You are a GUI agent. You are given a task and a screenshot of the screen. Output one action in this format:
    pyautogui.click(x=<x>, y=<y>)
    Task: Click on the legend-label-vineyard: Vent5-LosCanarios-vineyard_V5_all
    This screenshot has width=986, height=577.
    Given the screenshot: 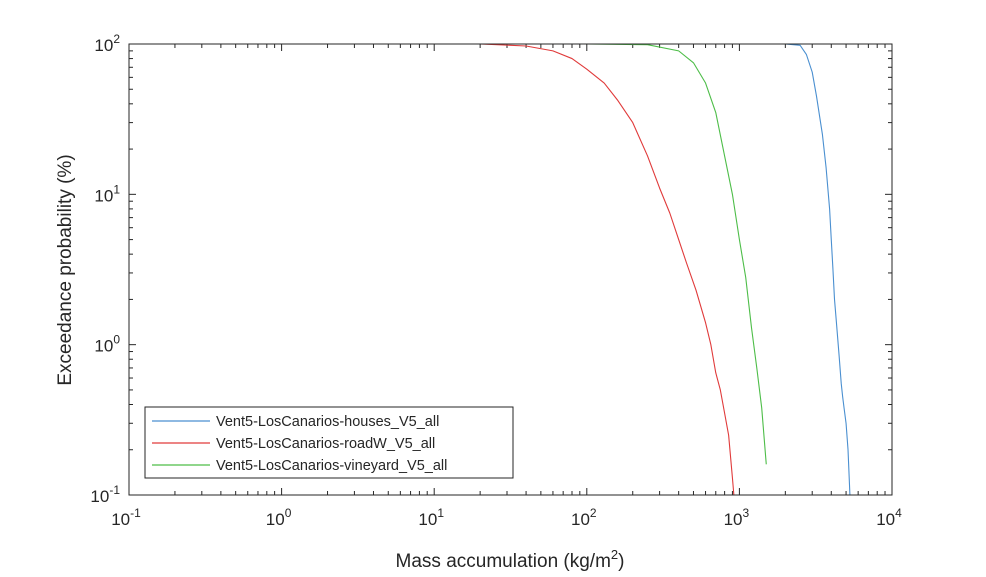 What is the action you would take?
    pyautogui.click(x=331, y=466)
    